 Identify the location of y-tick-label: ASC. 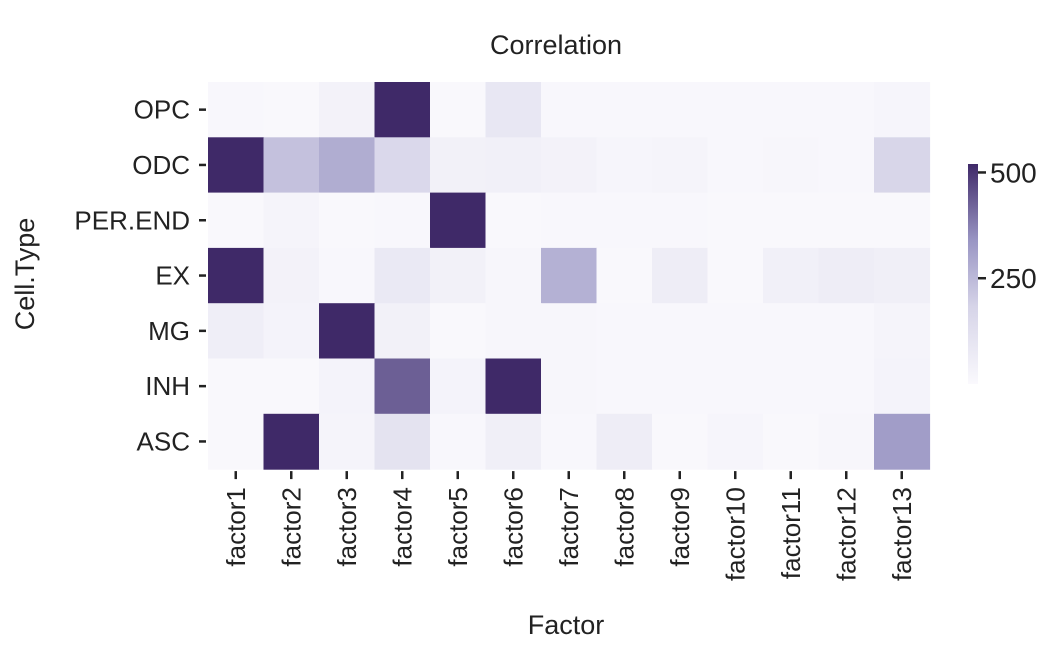
(163, 441).